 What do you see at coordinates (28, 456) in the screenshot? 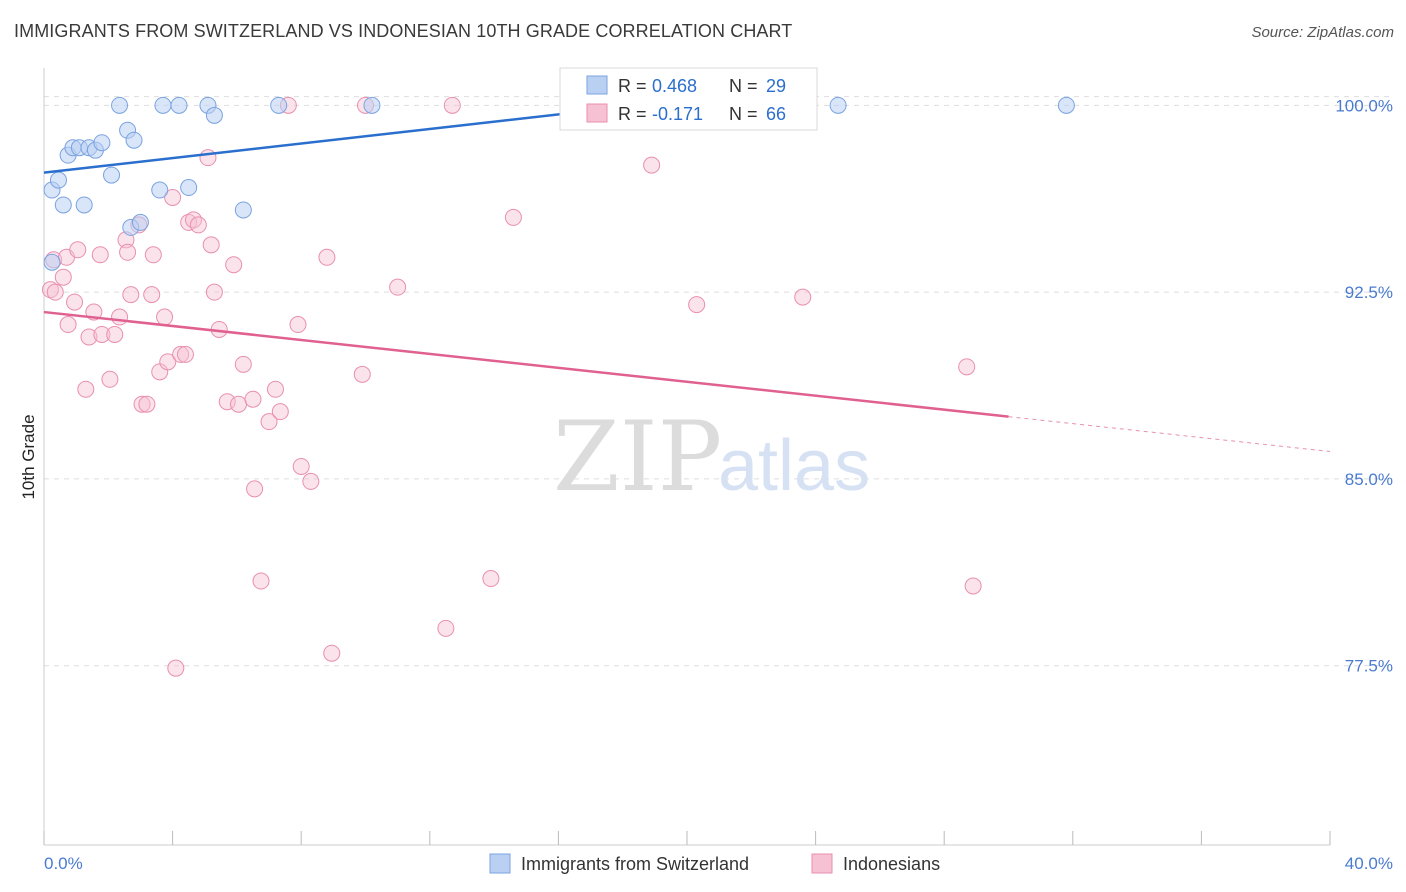
I see `y-axis-label: 10th Grade` at bounding box center [28, 456].